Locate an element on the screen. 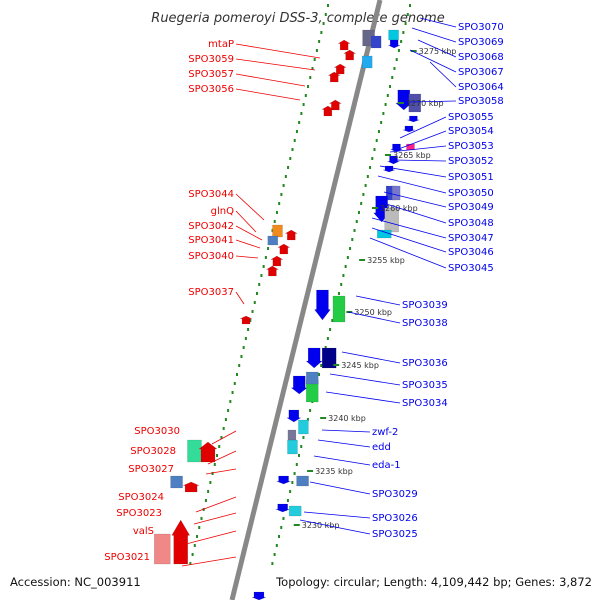 The image size is (600, 600). gene-label-right: SPO3054 is located at coordinates (471, 131).